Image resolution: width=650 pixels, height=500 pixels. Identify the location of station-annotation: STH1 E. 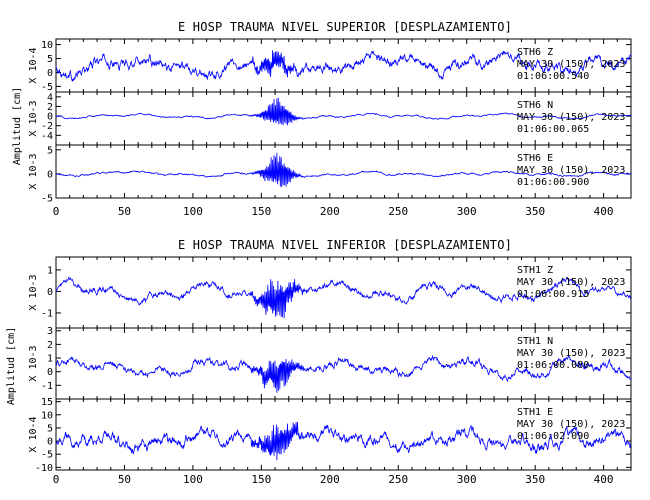
(535, 412).